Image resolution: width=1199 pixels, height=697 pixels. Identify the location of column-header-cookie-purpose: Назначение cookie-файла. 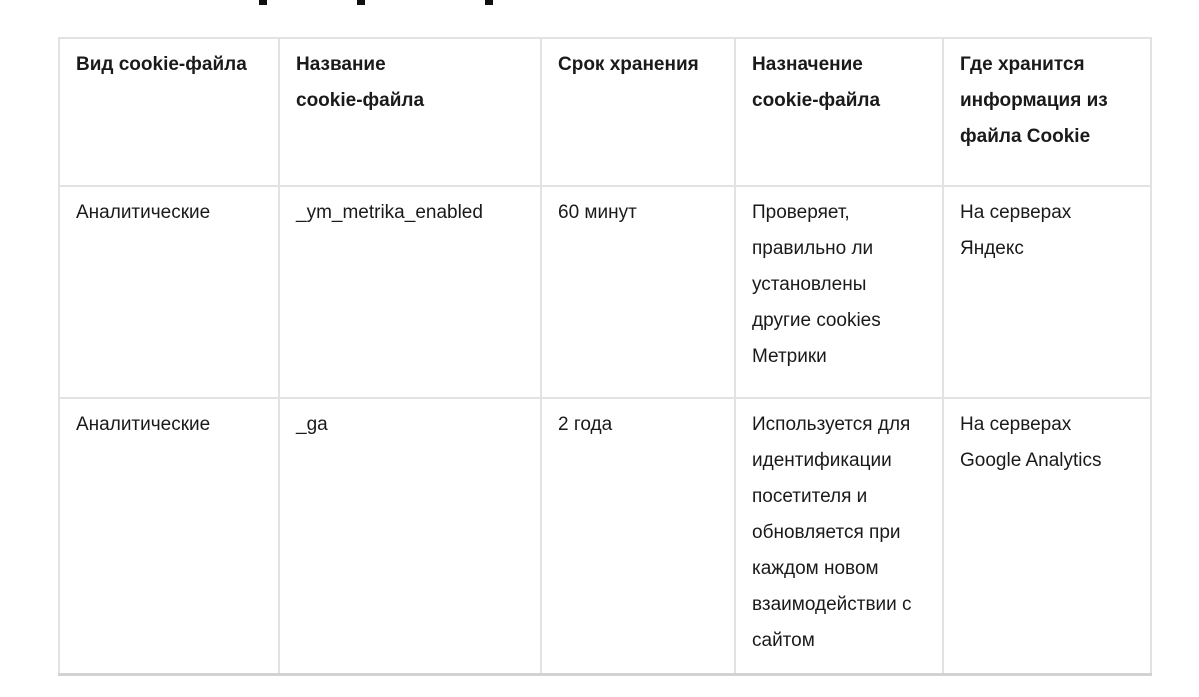
(839, 112).